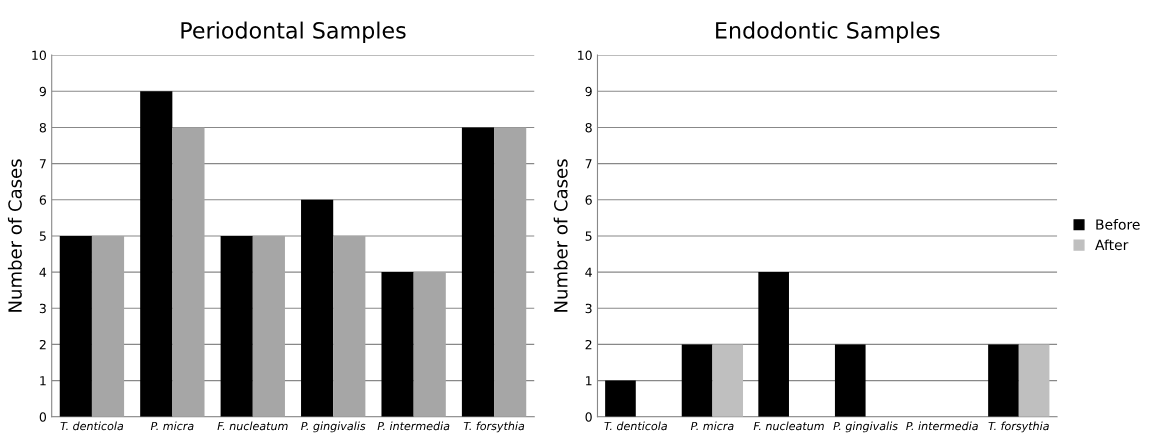  I want to click on legend-label: Before, so click(1118, 224).